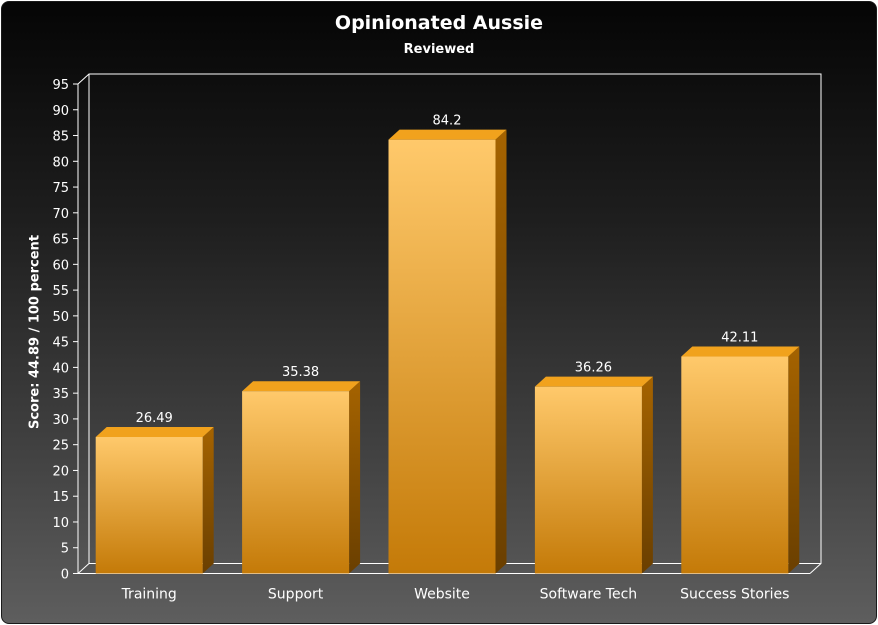 This screenshot has width=878, height=625. What do you see at coordinates (60, 111) in the screenshot?
I see `y-tick-label: 90` at bounding box center [60, 111].